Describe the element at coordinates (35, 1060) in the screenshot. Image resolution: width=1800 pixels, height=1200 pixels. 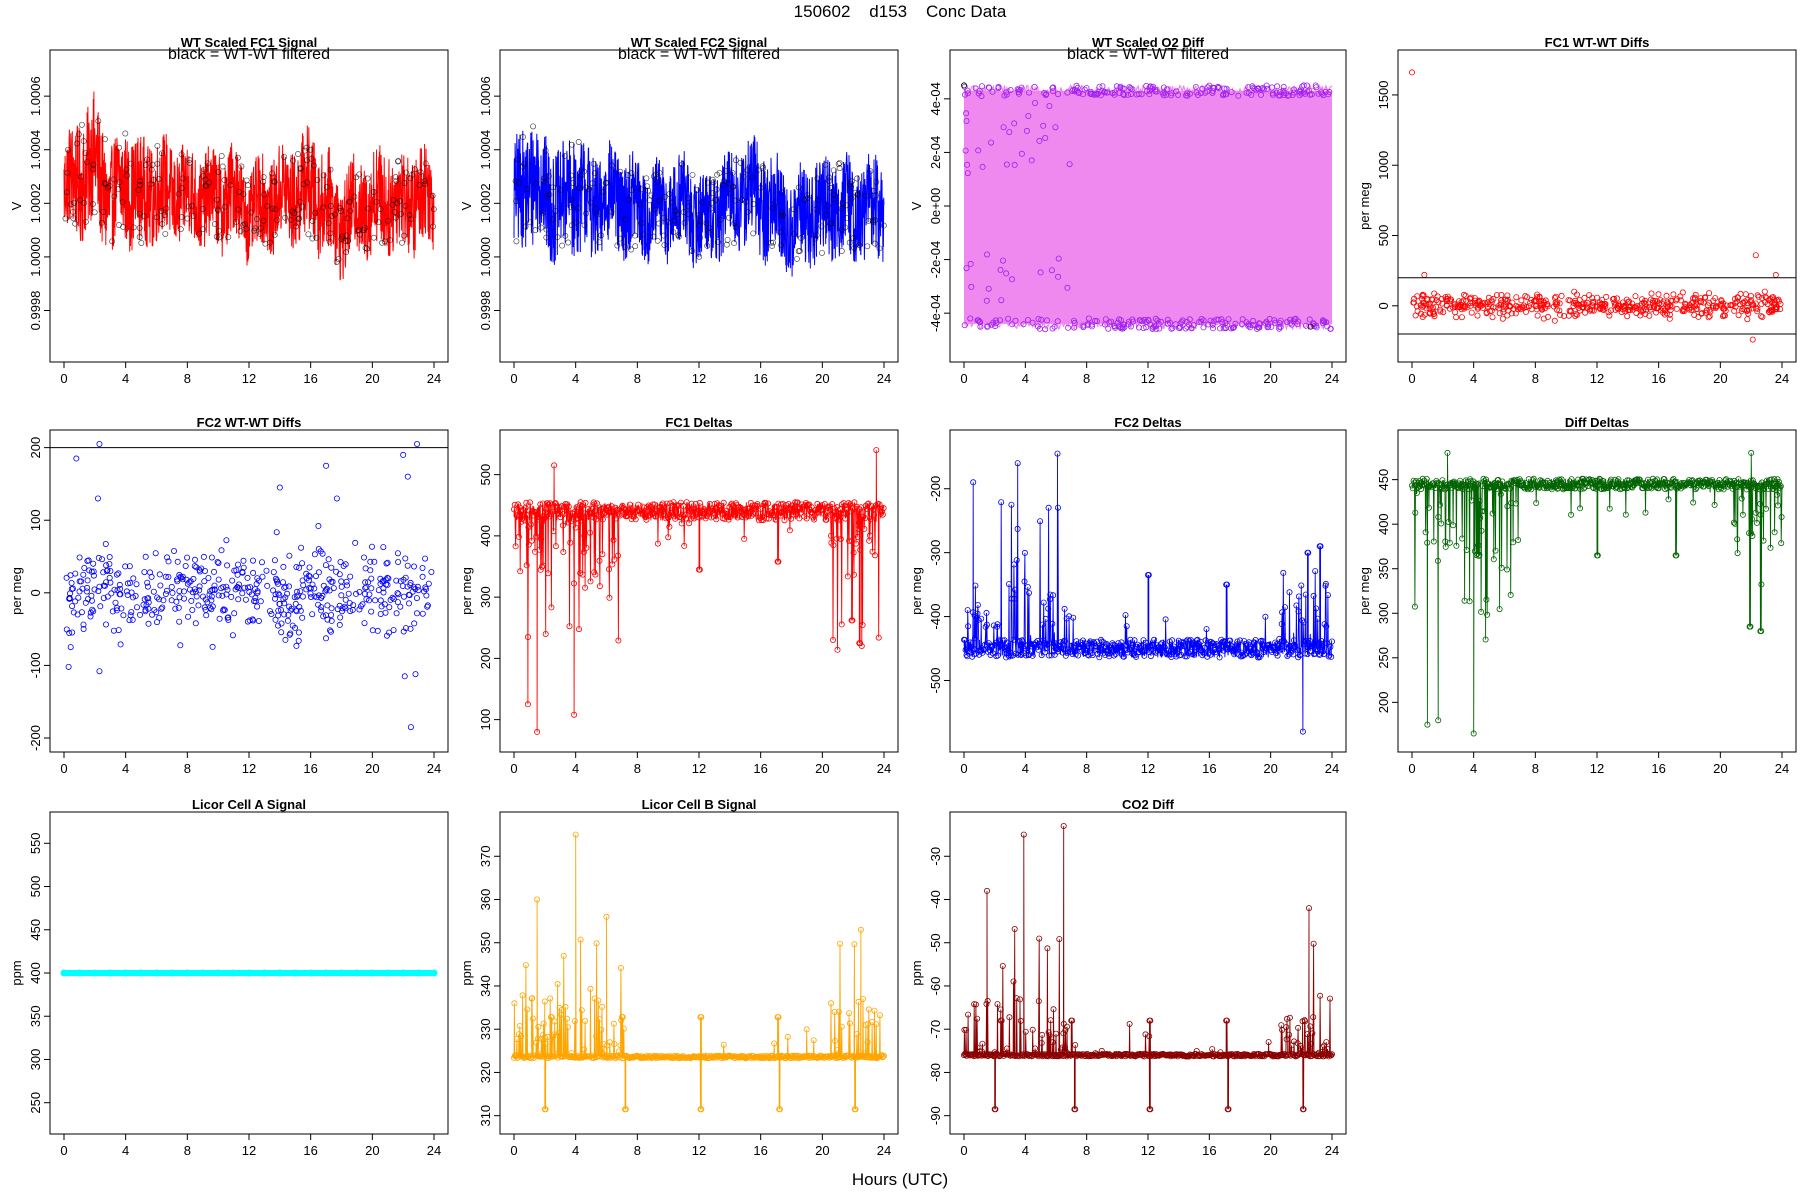
I see `y-tick-label: 300` at that location.